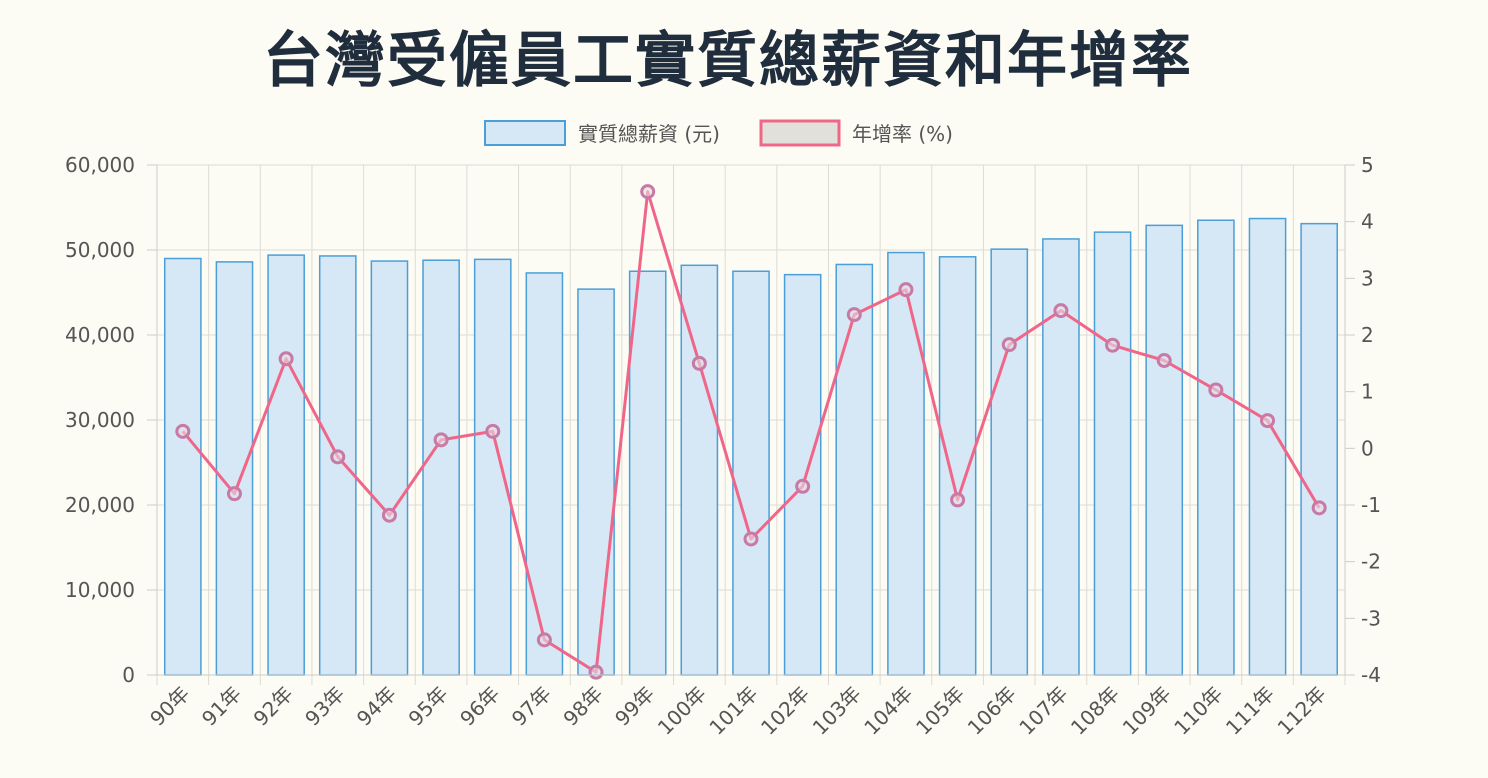  Describe the element at coordinates (785, 711) in the screenshot. I see `x-tick-label: 102年` at that location.